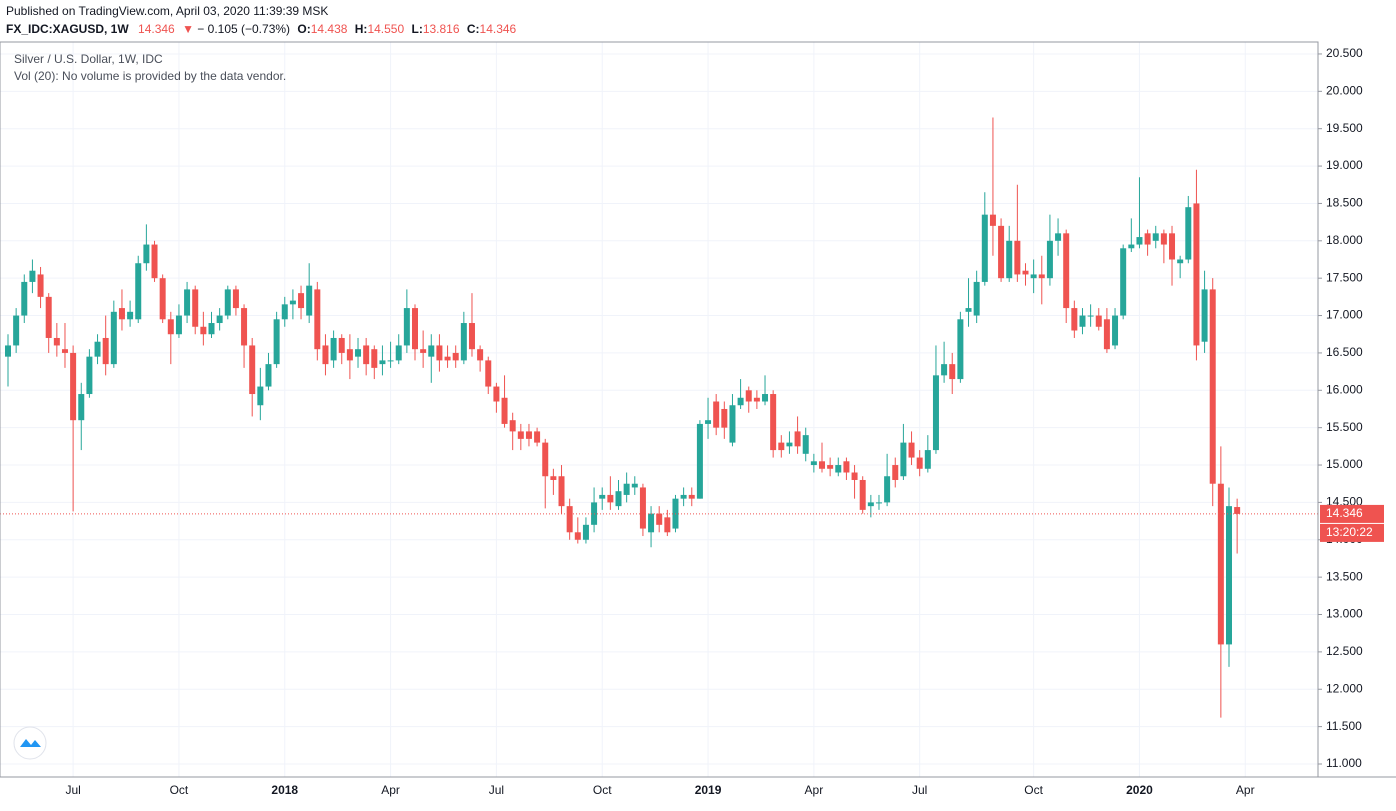  I want to click on y-tick-label: 15.500, so click(1344, 427).